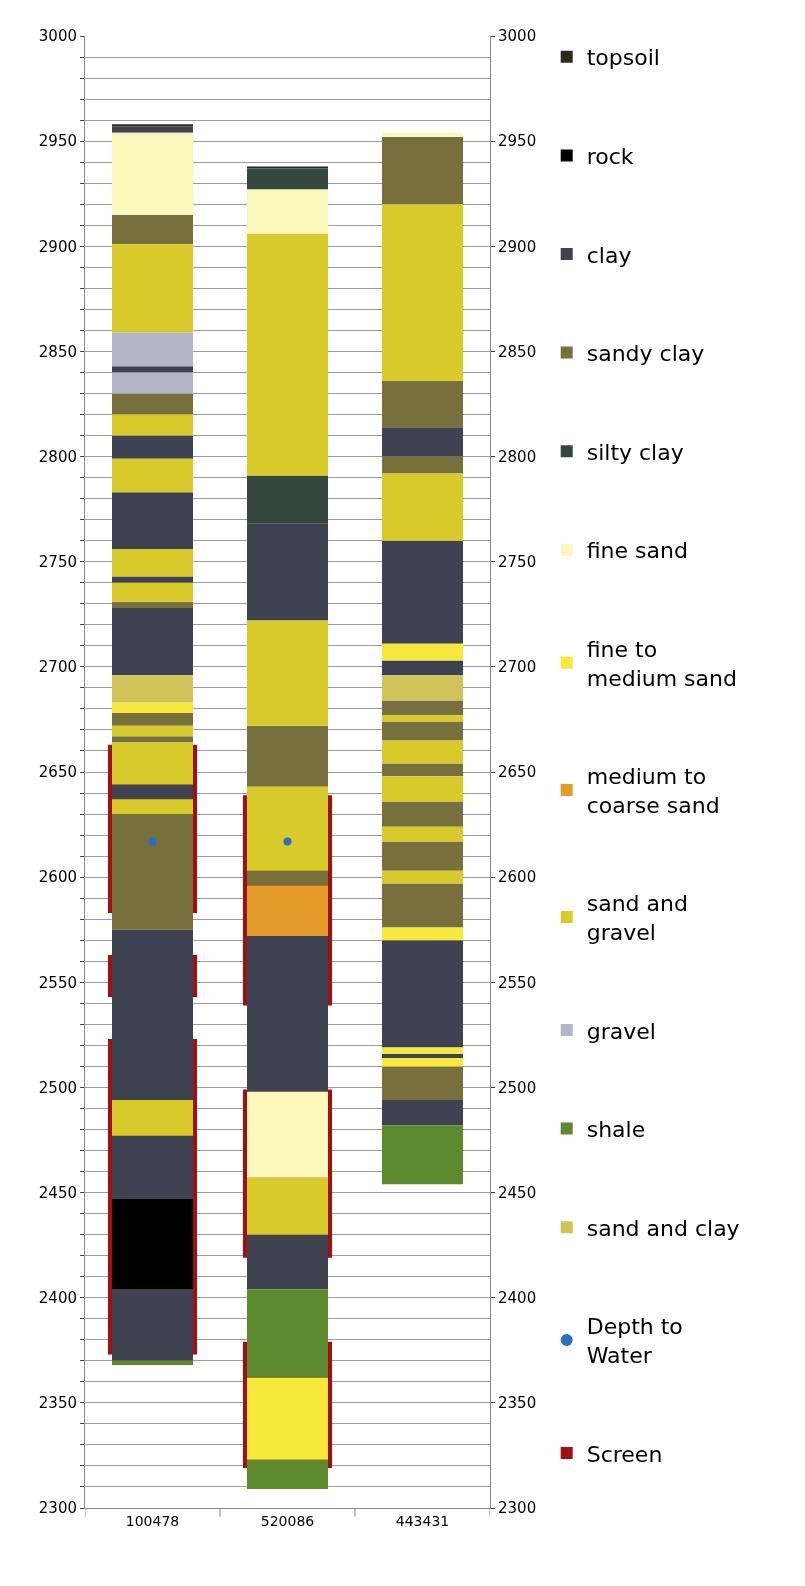 This screenshot has width=805, height=1586. I want to click on legend-label: sand and gravel, so click(637, 918).